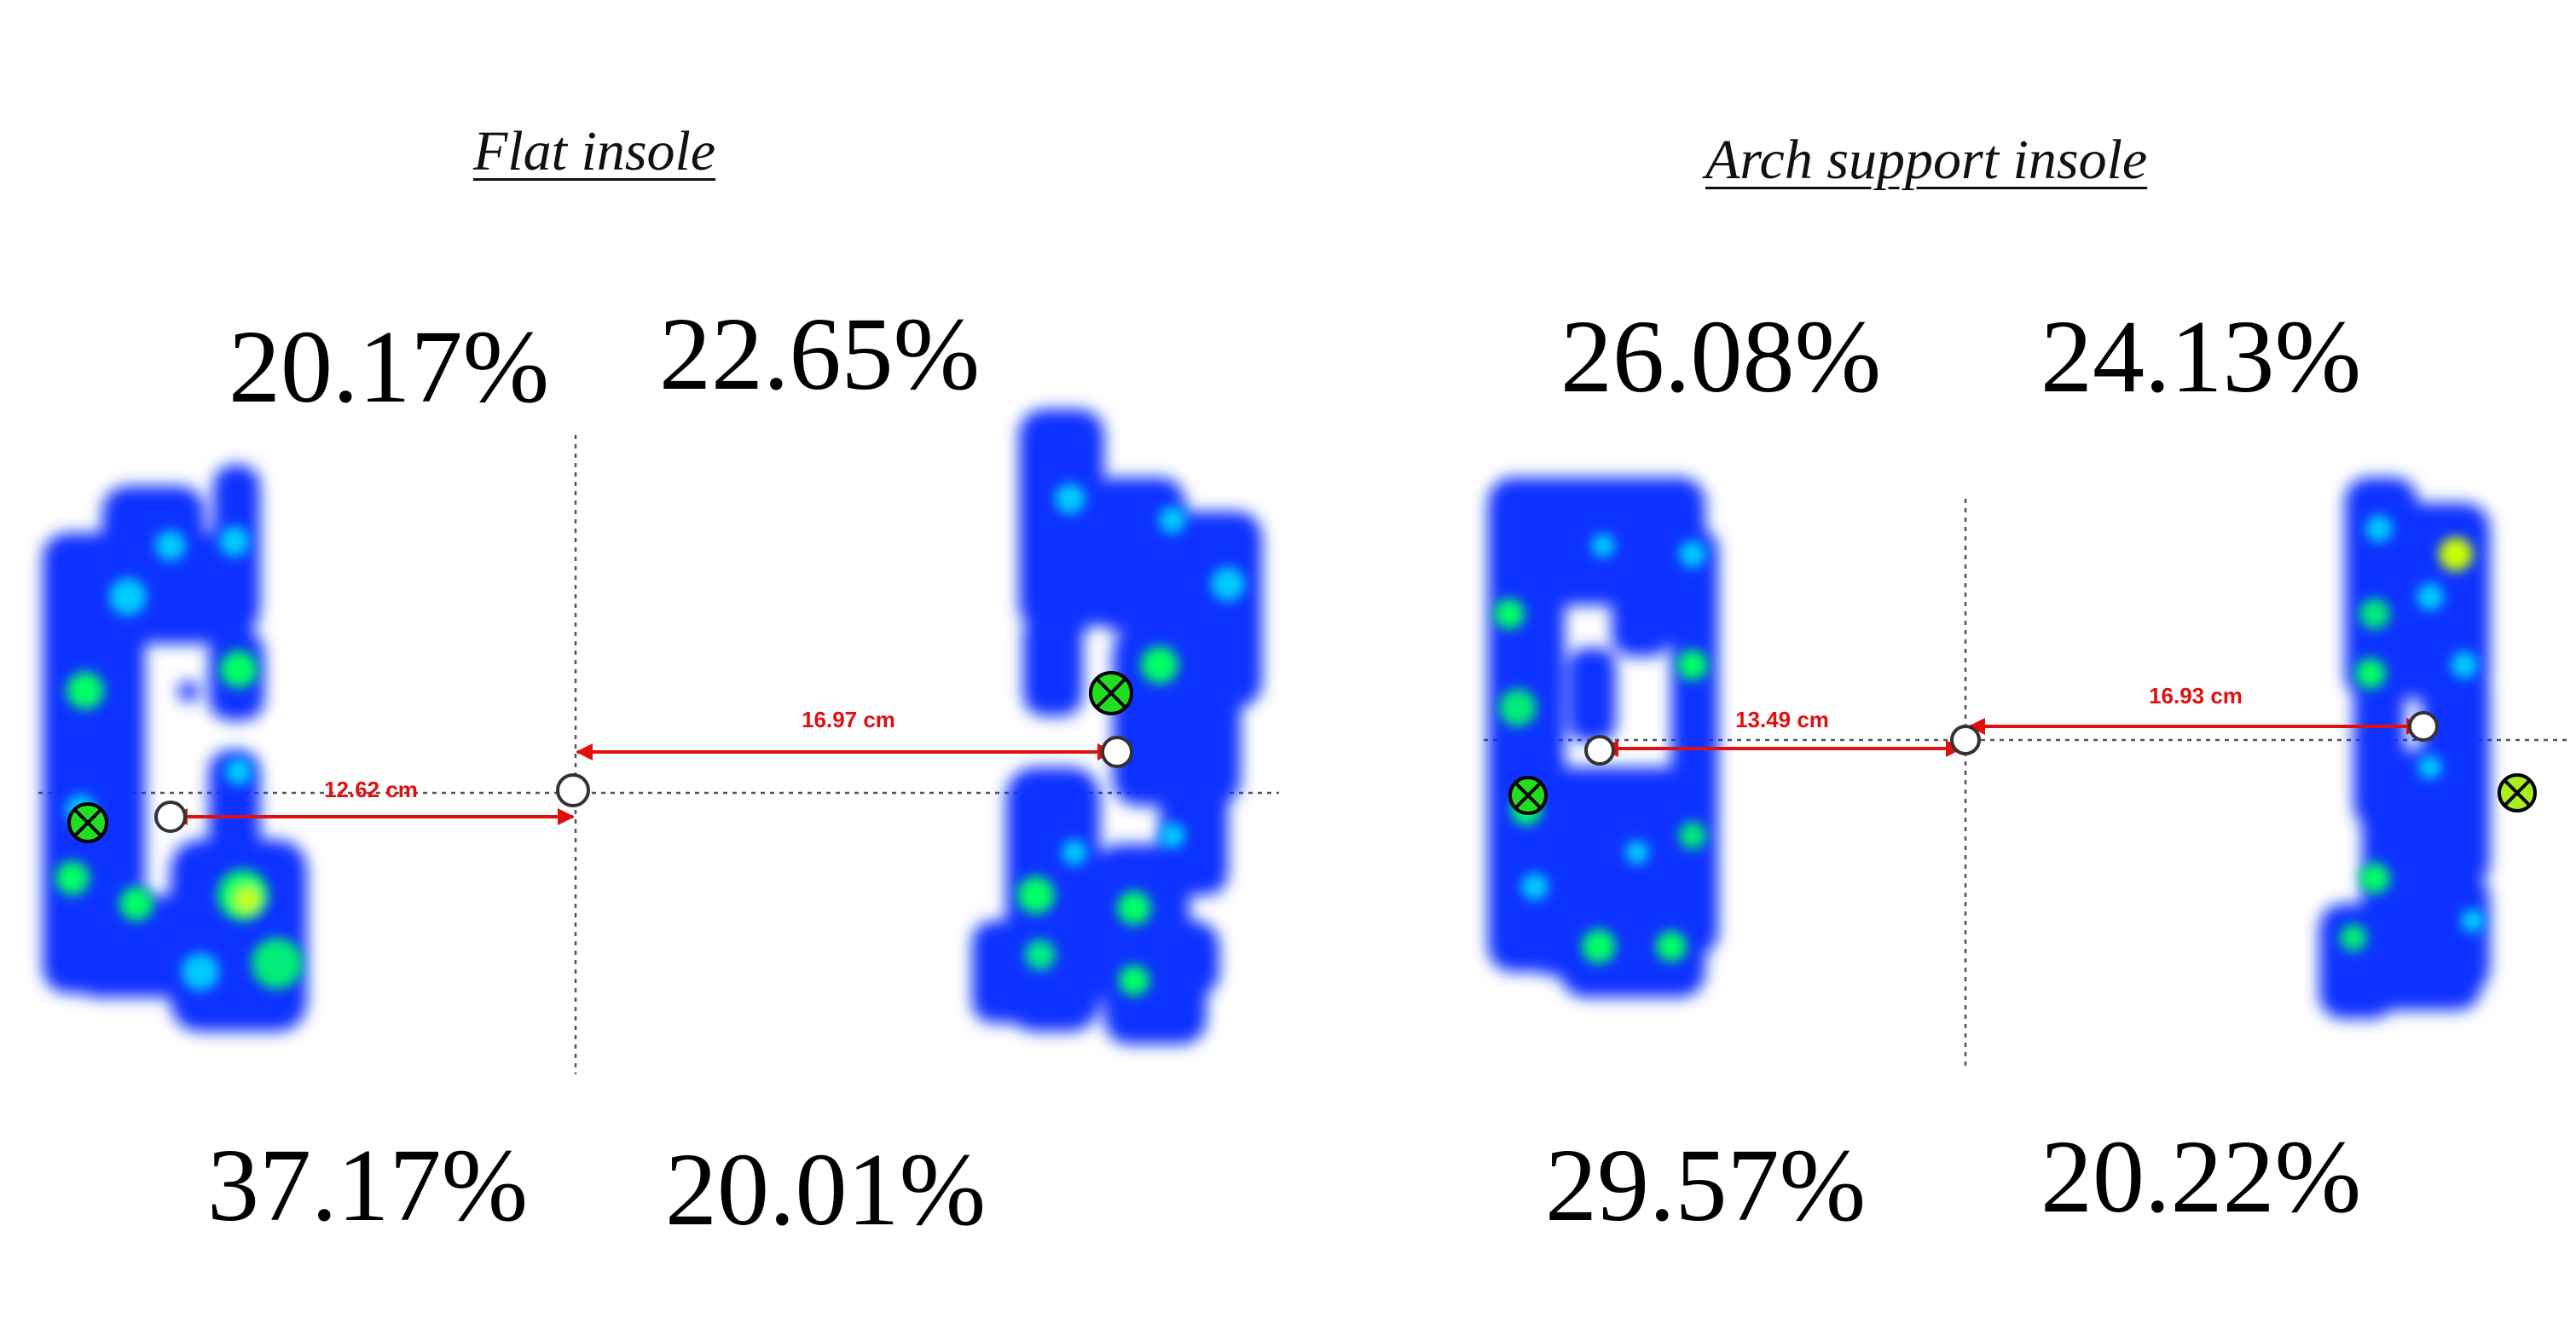 The width and height of the screenshot is (2576, 1330). Describe the element at coordinates (594, 151) in the screenshot. I see `flat-insole-title: Flat insole` at that location.